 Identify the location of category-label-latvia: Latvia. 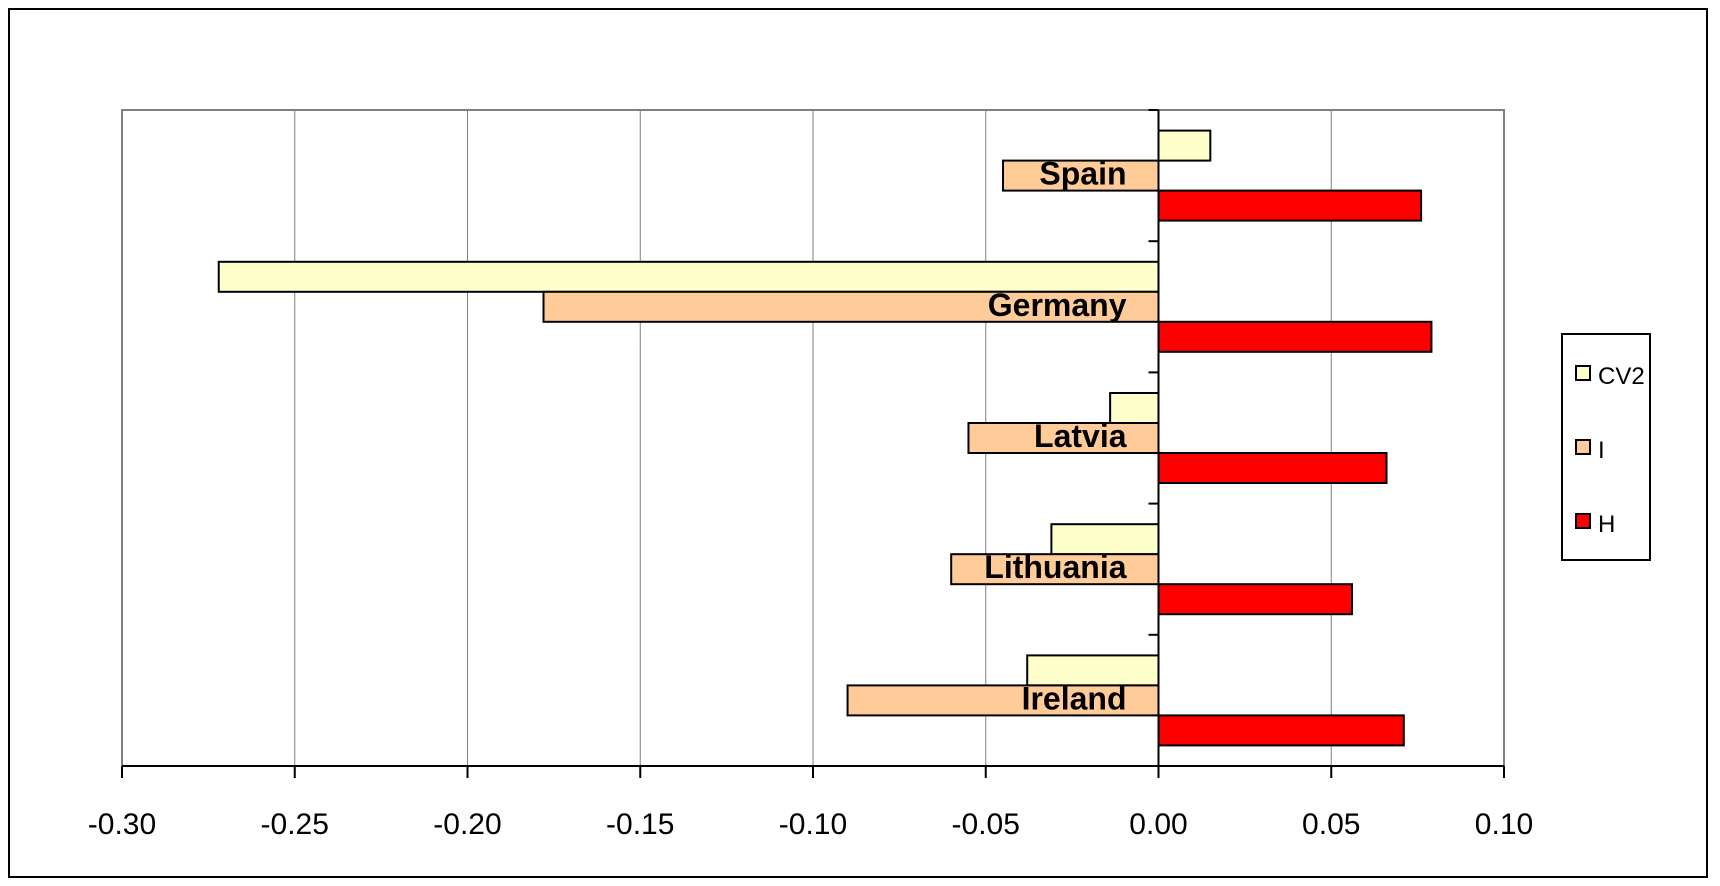
(1080, 436).